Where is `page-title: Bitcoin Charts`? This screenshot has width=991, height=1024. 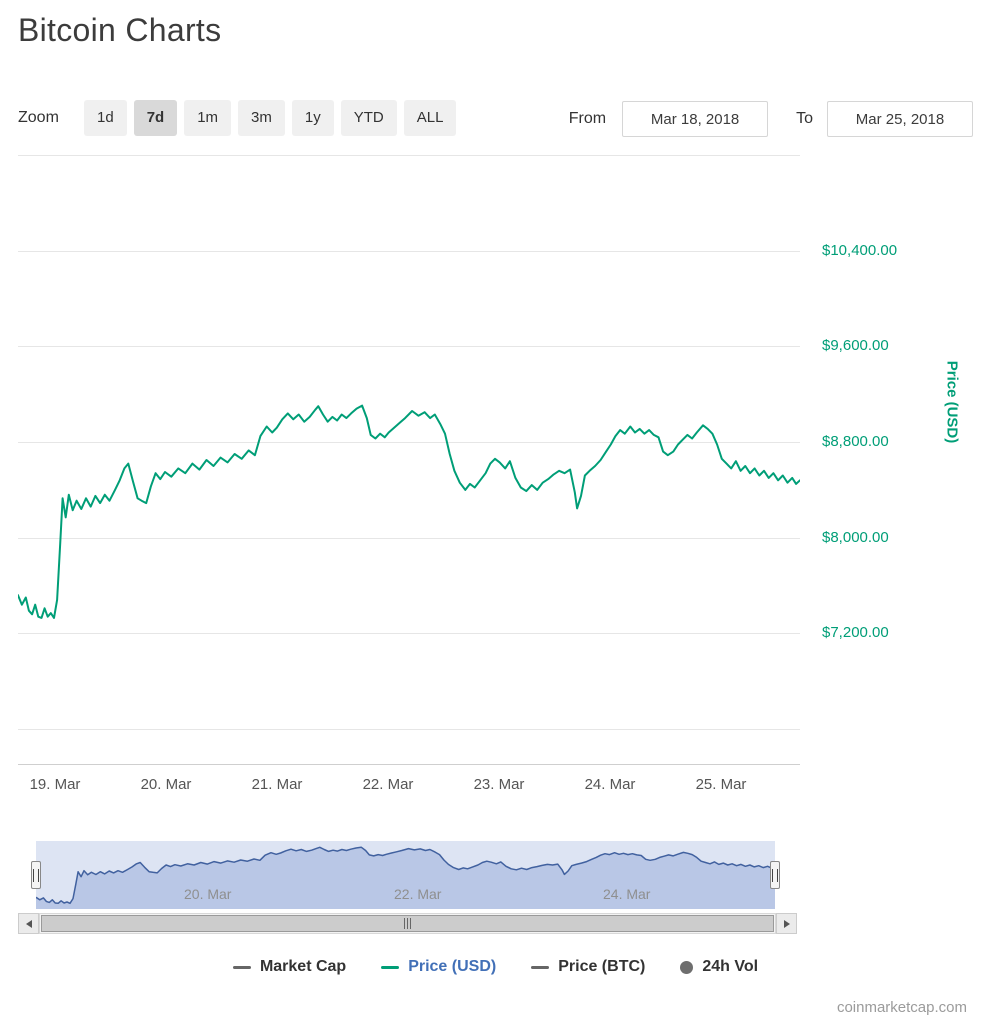
page-title: Bitcoin Charts is located at coordinates (120, 30).